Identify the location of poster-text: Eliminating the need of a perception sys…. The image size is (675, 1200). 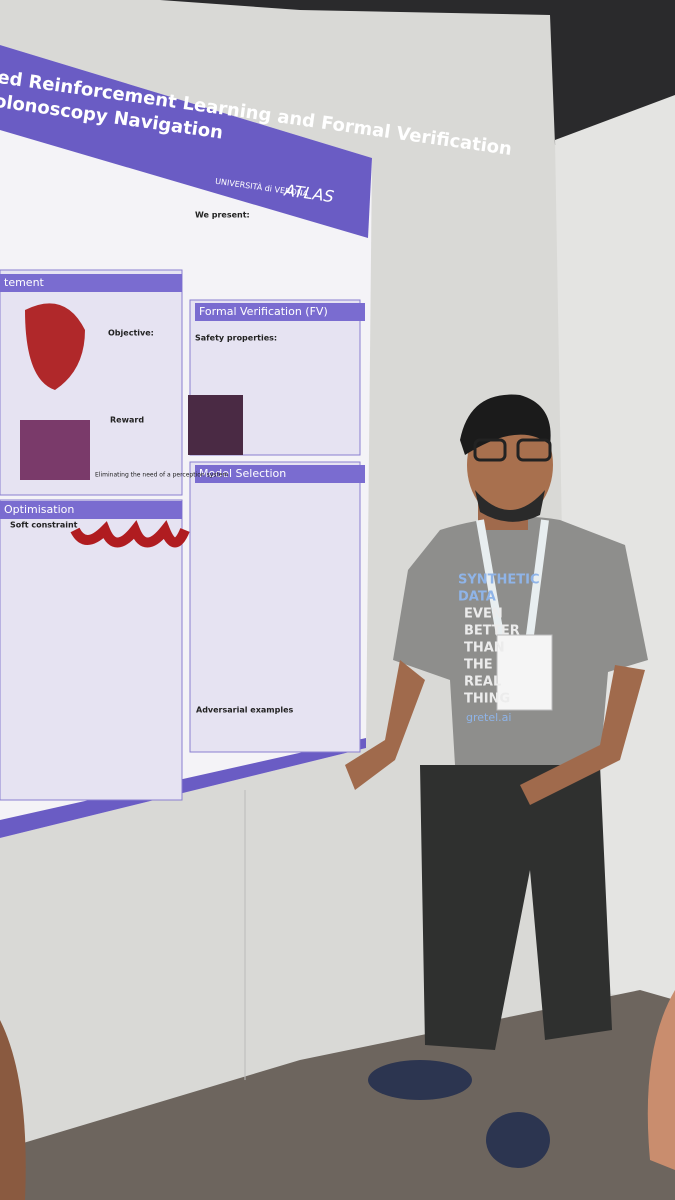
(161, 475).